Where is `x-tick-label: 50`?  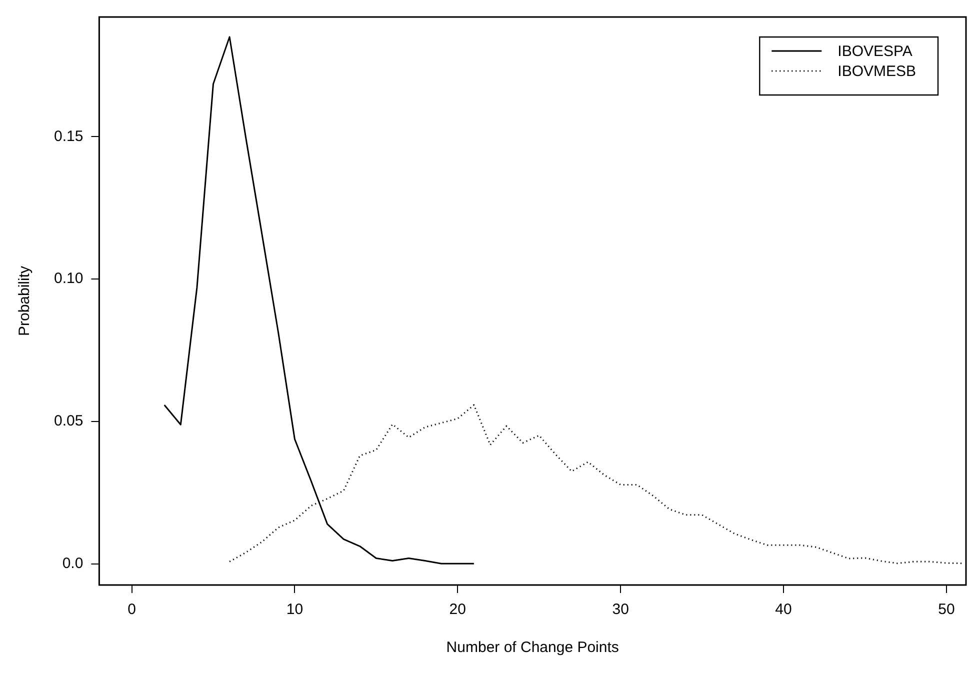
x-tick-label: 50 is located at coordinates (946, 609).